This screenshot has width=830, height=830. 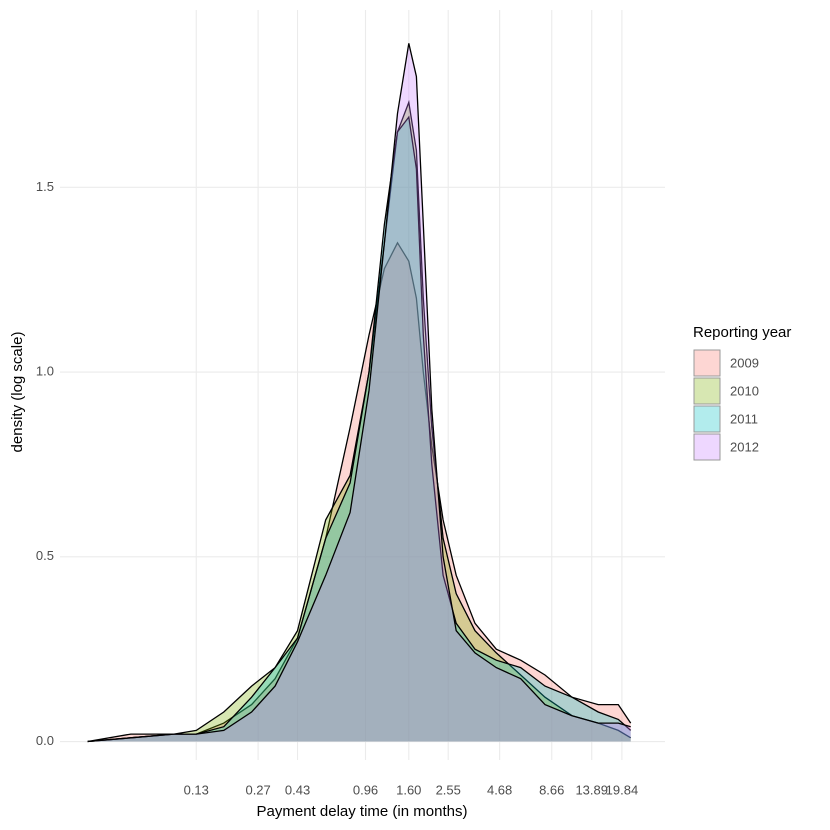 What do you see at coordinates (365, 789) in the screenshot?
I see `x-tick-label: 0.96` at bounding box center [365, 789].